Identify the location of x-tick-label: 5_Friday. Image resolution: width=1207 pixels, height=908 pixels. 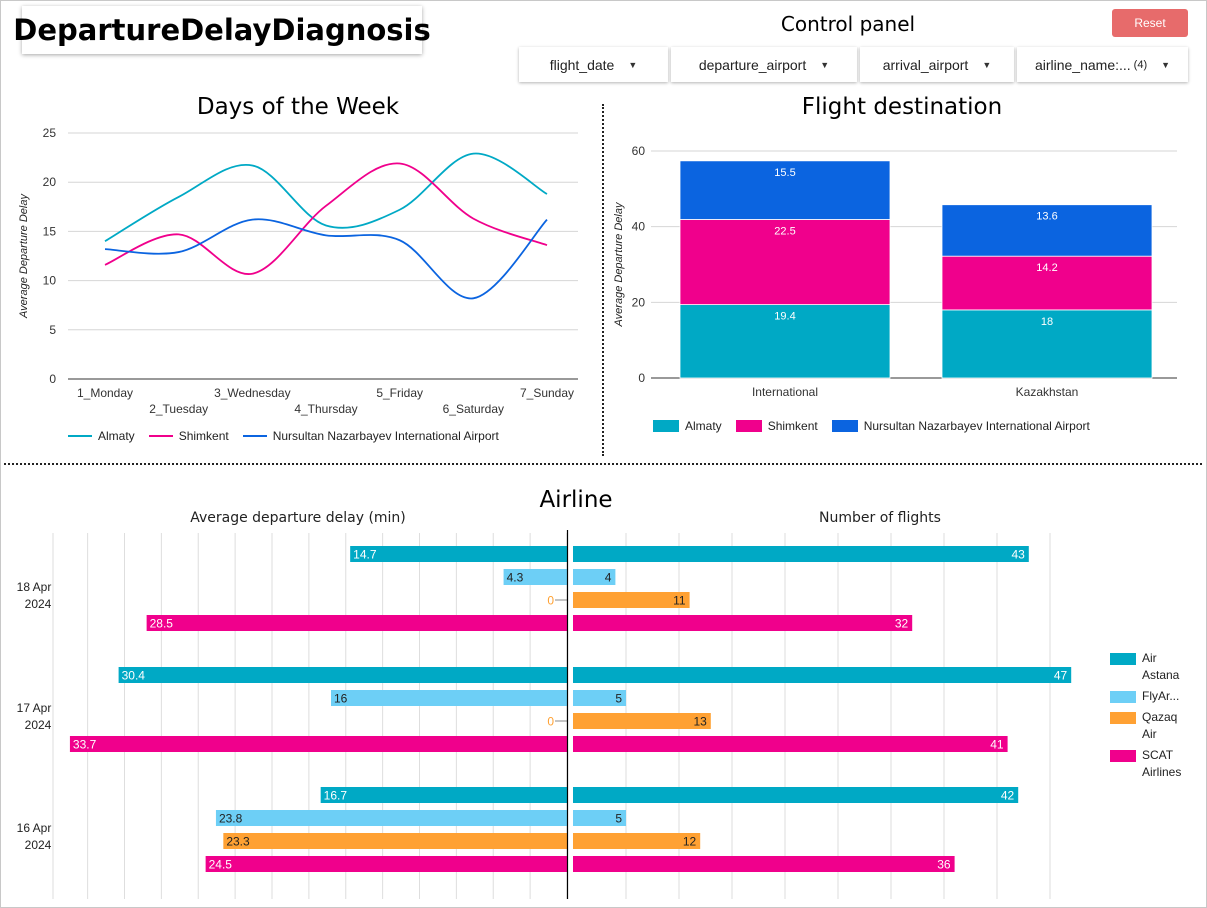
(399, 393).